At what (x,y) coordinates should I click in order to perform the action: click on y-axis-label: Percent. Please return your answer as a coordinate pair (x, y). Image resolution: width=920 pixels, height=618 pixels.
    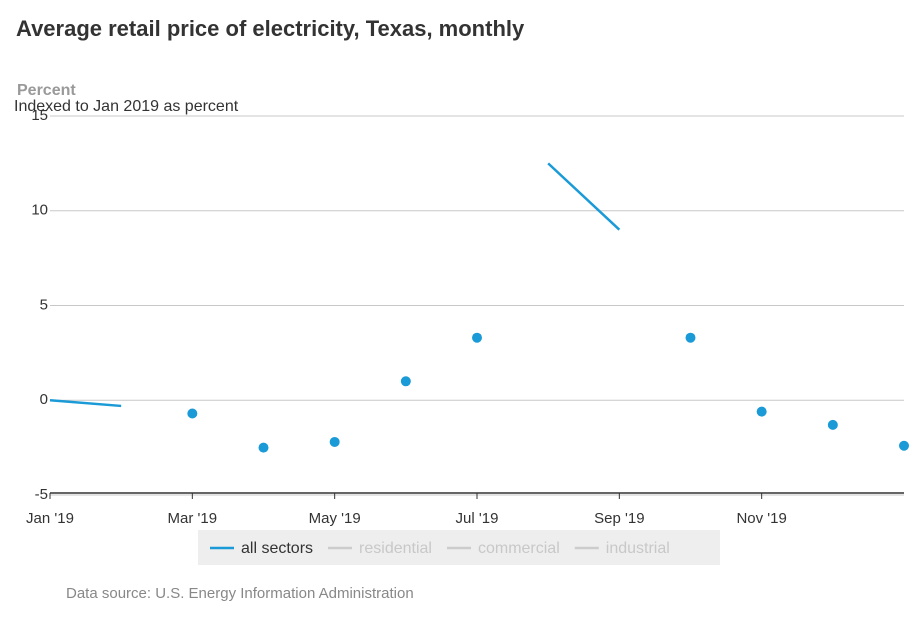
    Looking at the image, I should click on (46, 90).